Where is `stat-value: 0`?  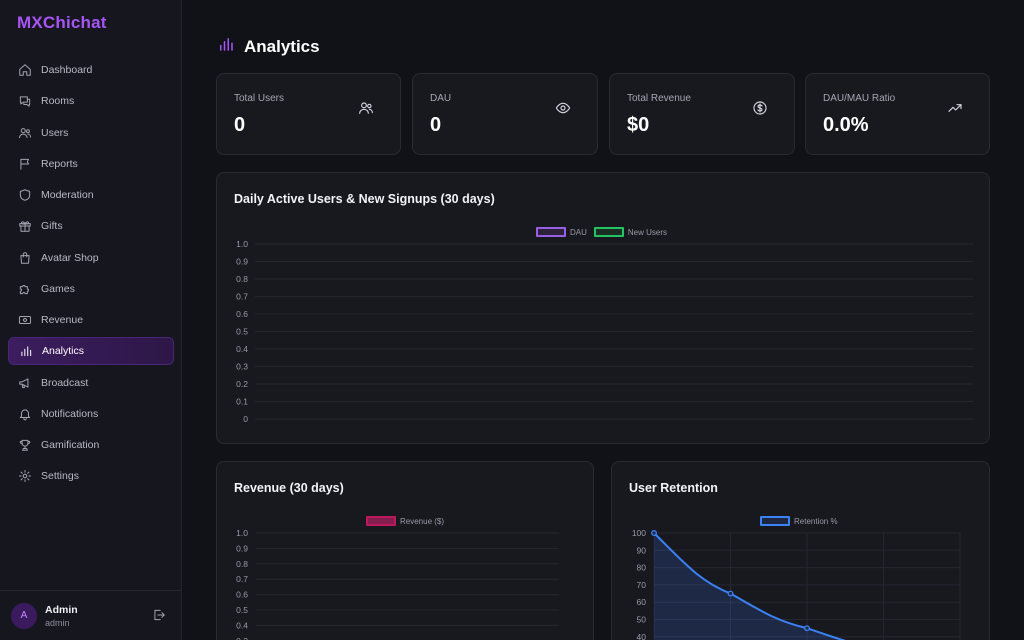 stat-value: 0 is located at coordinates (240, 125).